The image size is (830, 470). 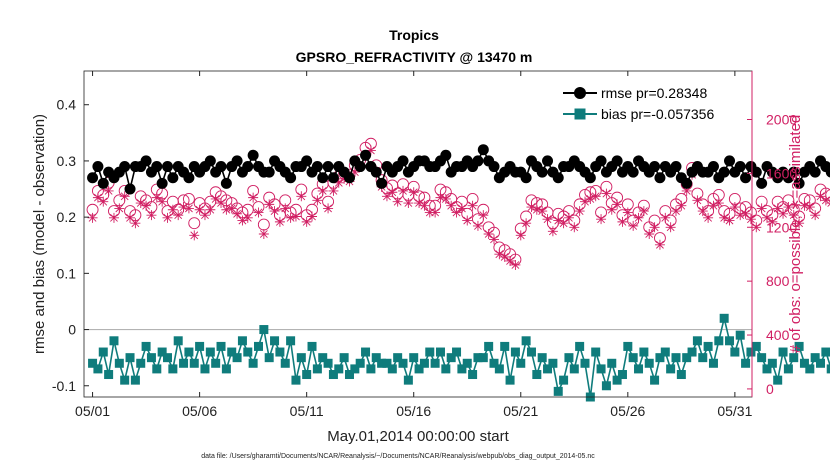 What do you see at coordinates (781, 227) in the screenshot?
I see `right-tick-label: 1200` at bounding box center [781, 227].